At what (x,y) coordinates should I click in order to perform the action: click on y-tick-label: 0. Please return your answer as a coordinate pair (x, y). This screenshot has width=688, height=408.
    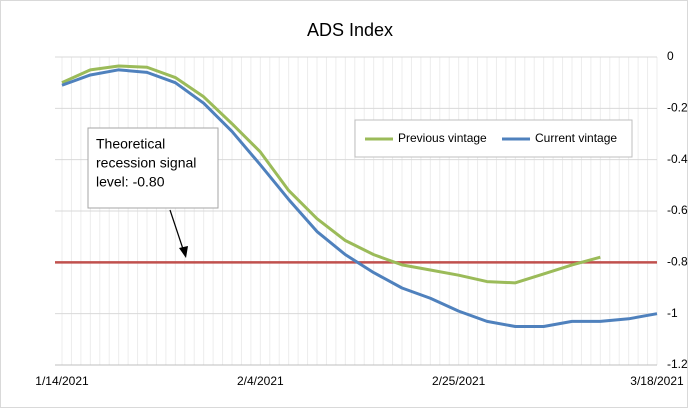
    Looking at the image, I should click on (670, 56).